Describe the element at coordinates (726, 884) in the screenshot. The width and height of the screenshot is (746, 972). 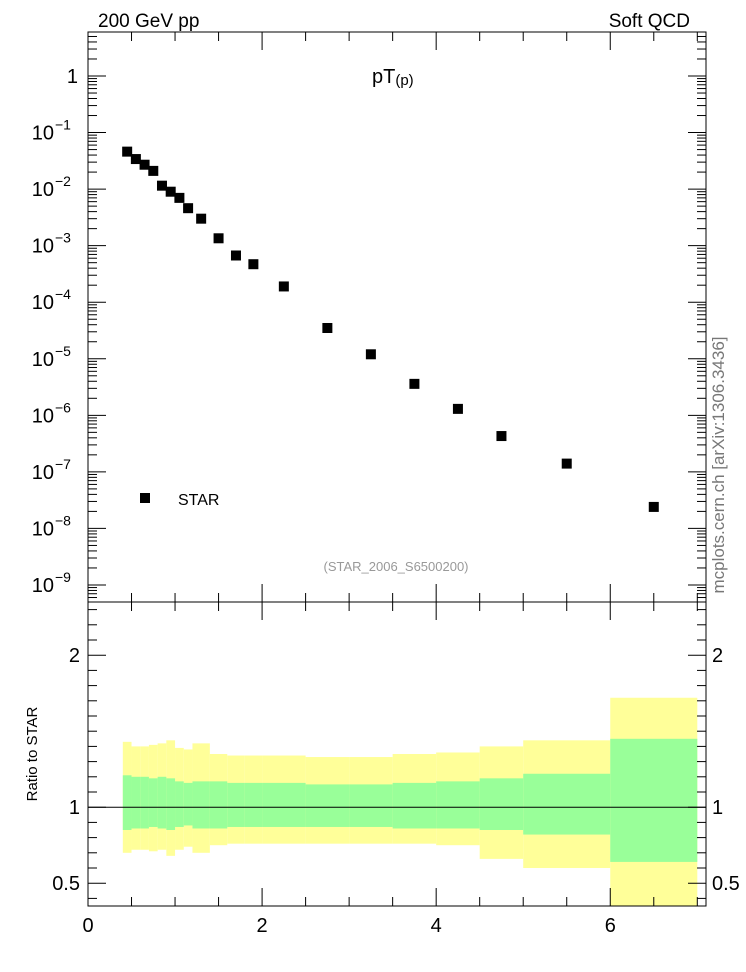
I see `ratio-y-tick-label-right: 0.5` at that location.